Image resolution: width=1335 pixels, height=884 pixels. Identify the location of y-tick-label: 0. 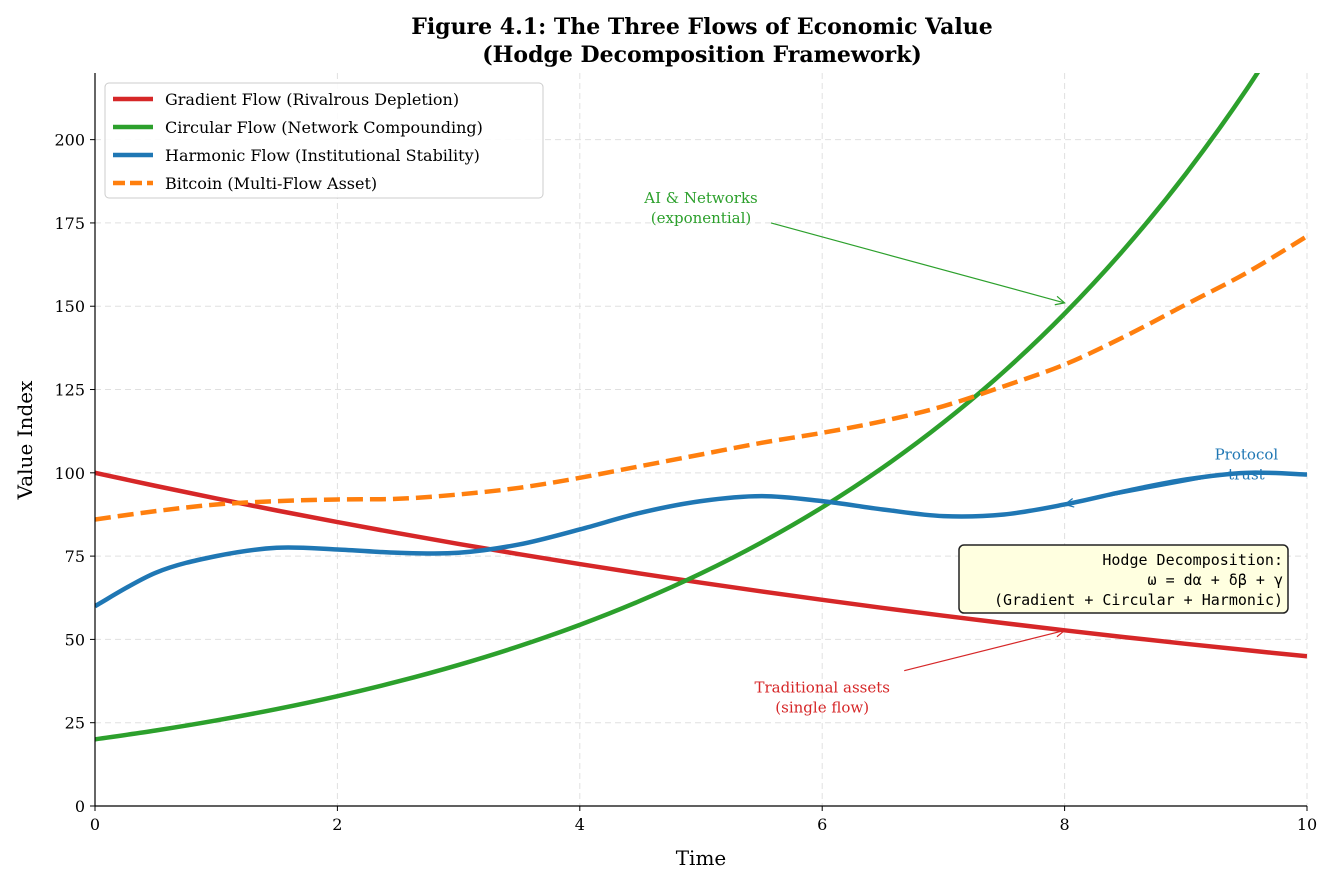
(80, 806).